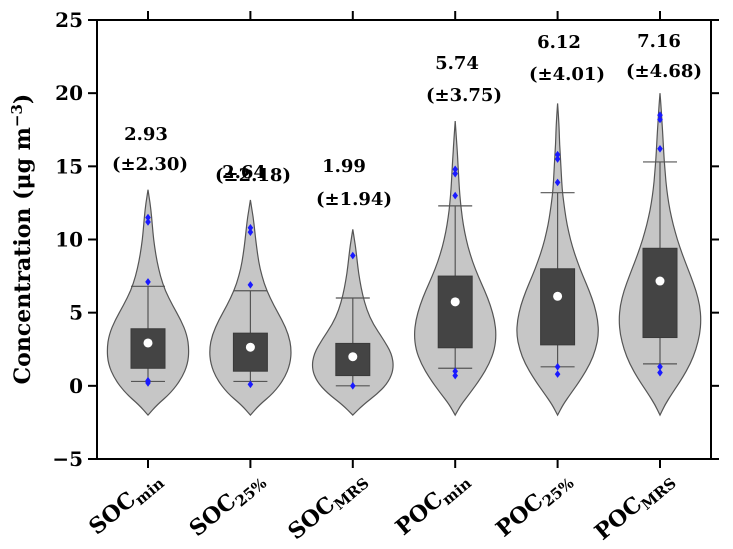 This screenshot has width=733, height=549. Describe the element at coordinates (354, 199) in the screenshot. I see `annotation-sd: (±1.94)` at that location.